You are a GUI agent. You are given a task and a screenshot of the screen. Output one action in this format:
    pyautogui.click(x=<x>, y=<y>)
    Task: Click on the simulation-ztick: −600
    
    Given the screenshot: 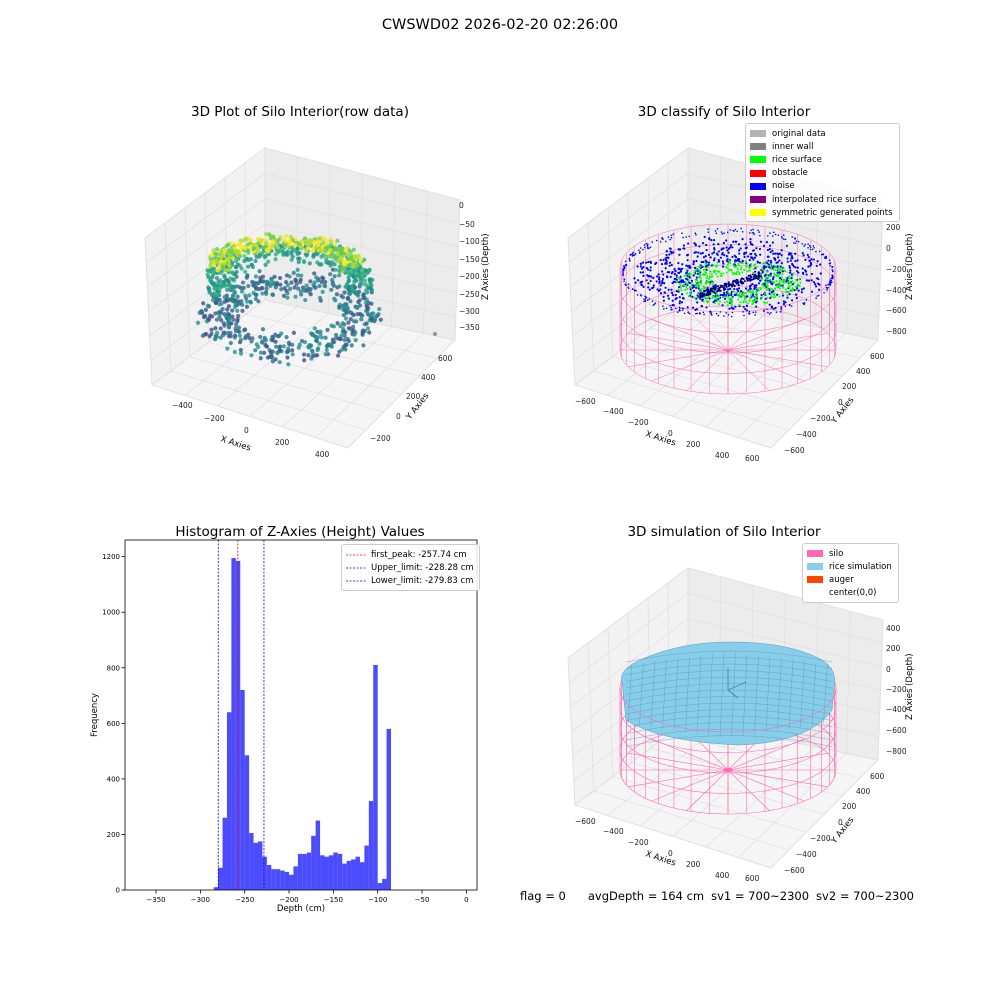 What is the action you would take?
    pyautogui.click(x=896, y=730)
    